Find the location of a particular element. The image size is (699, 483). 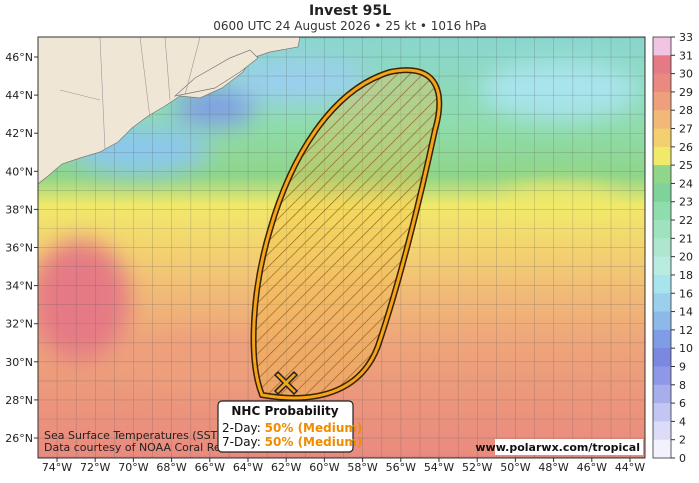

credit-line: Data courtesy of NOAA Coral Reef is located at coordinates (138, 447).